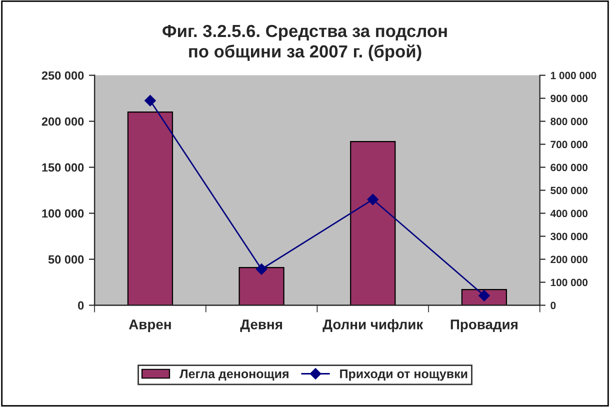 Image resolution: width=610 pixels, height=407 pixels. Describe the element at coordinates (63, 121) in the screenshot. I see `y-tick-label: 200 000` at that location.